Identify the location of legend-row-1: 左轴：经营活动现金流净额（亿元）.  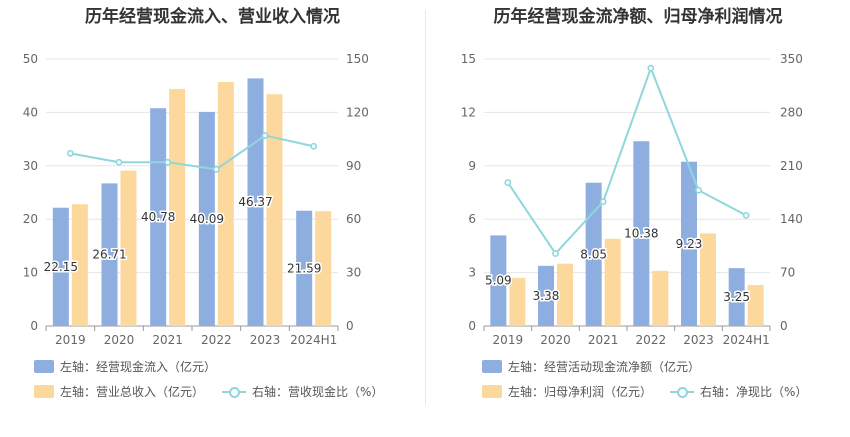
(591, 366).